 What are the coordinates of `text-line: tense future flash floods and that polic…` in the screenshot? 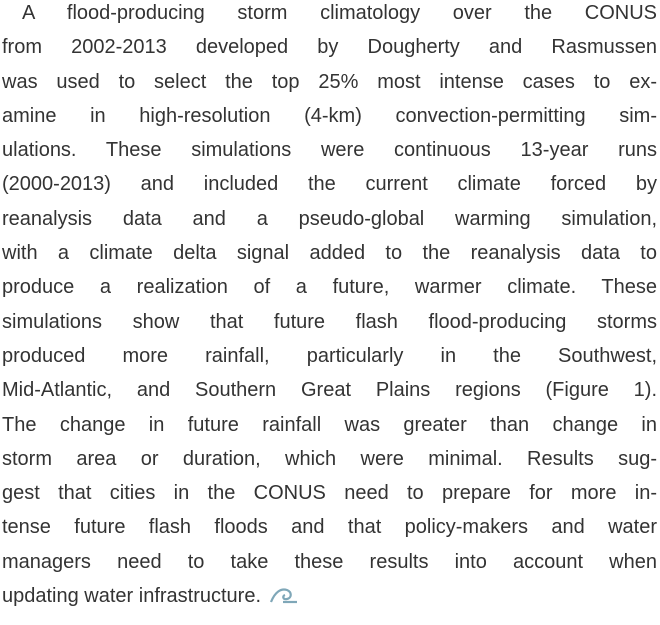 It's located at (329, 527).